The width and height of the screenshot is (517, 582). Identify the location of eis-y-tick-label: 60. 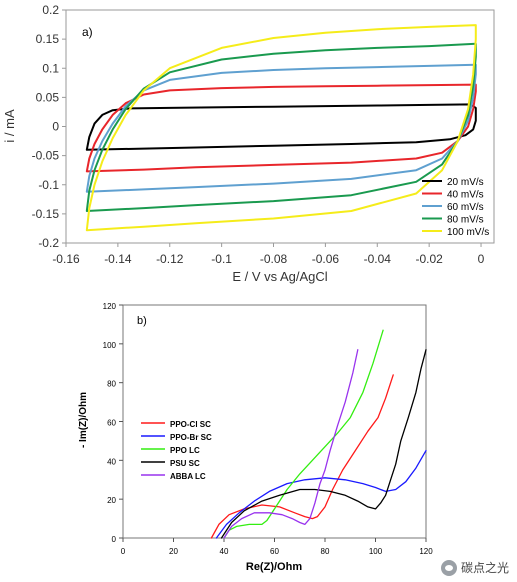
(111, 423).